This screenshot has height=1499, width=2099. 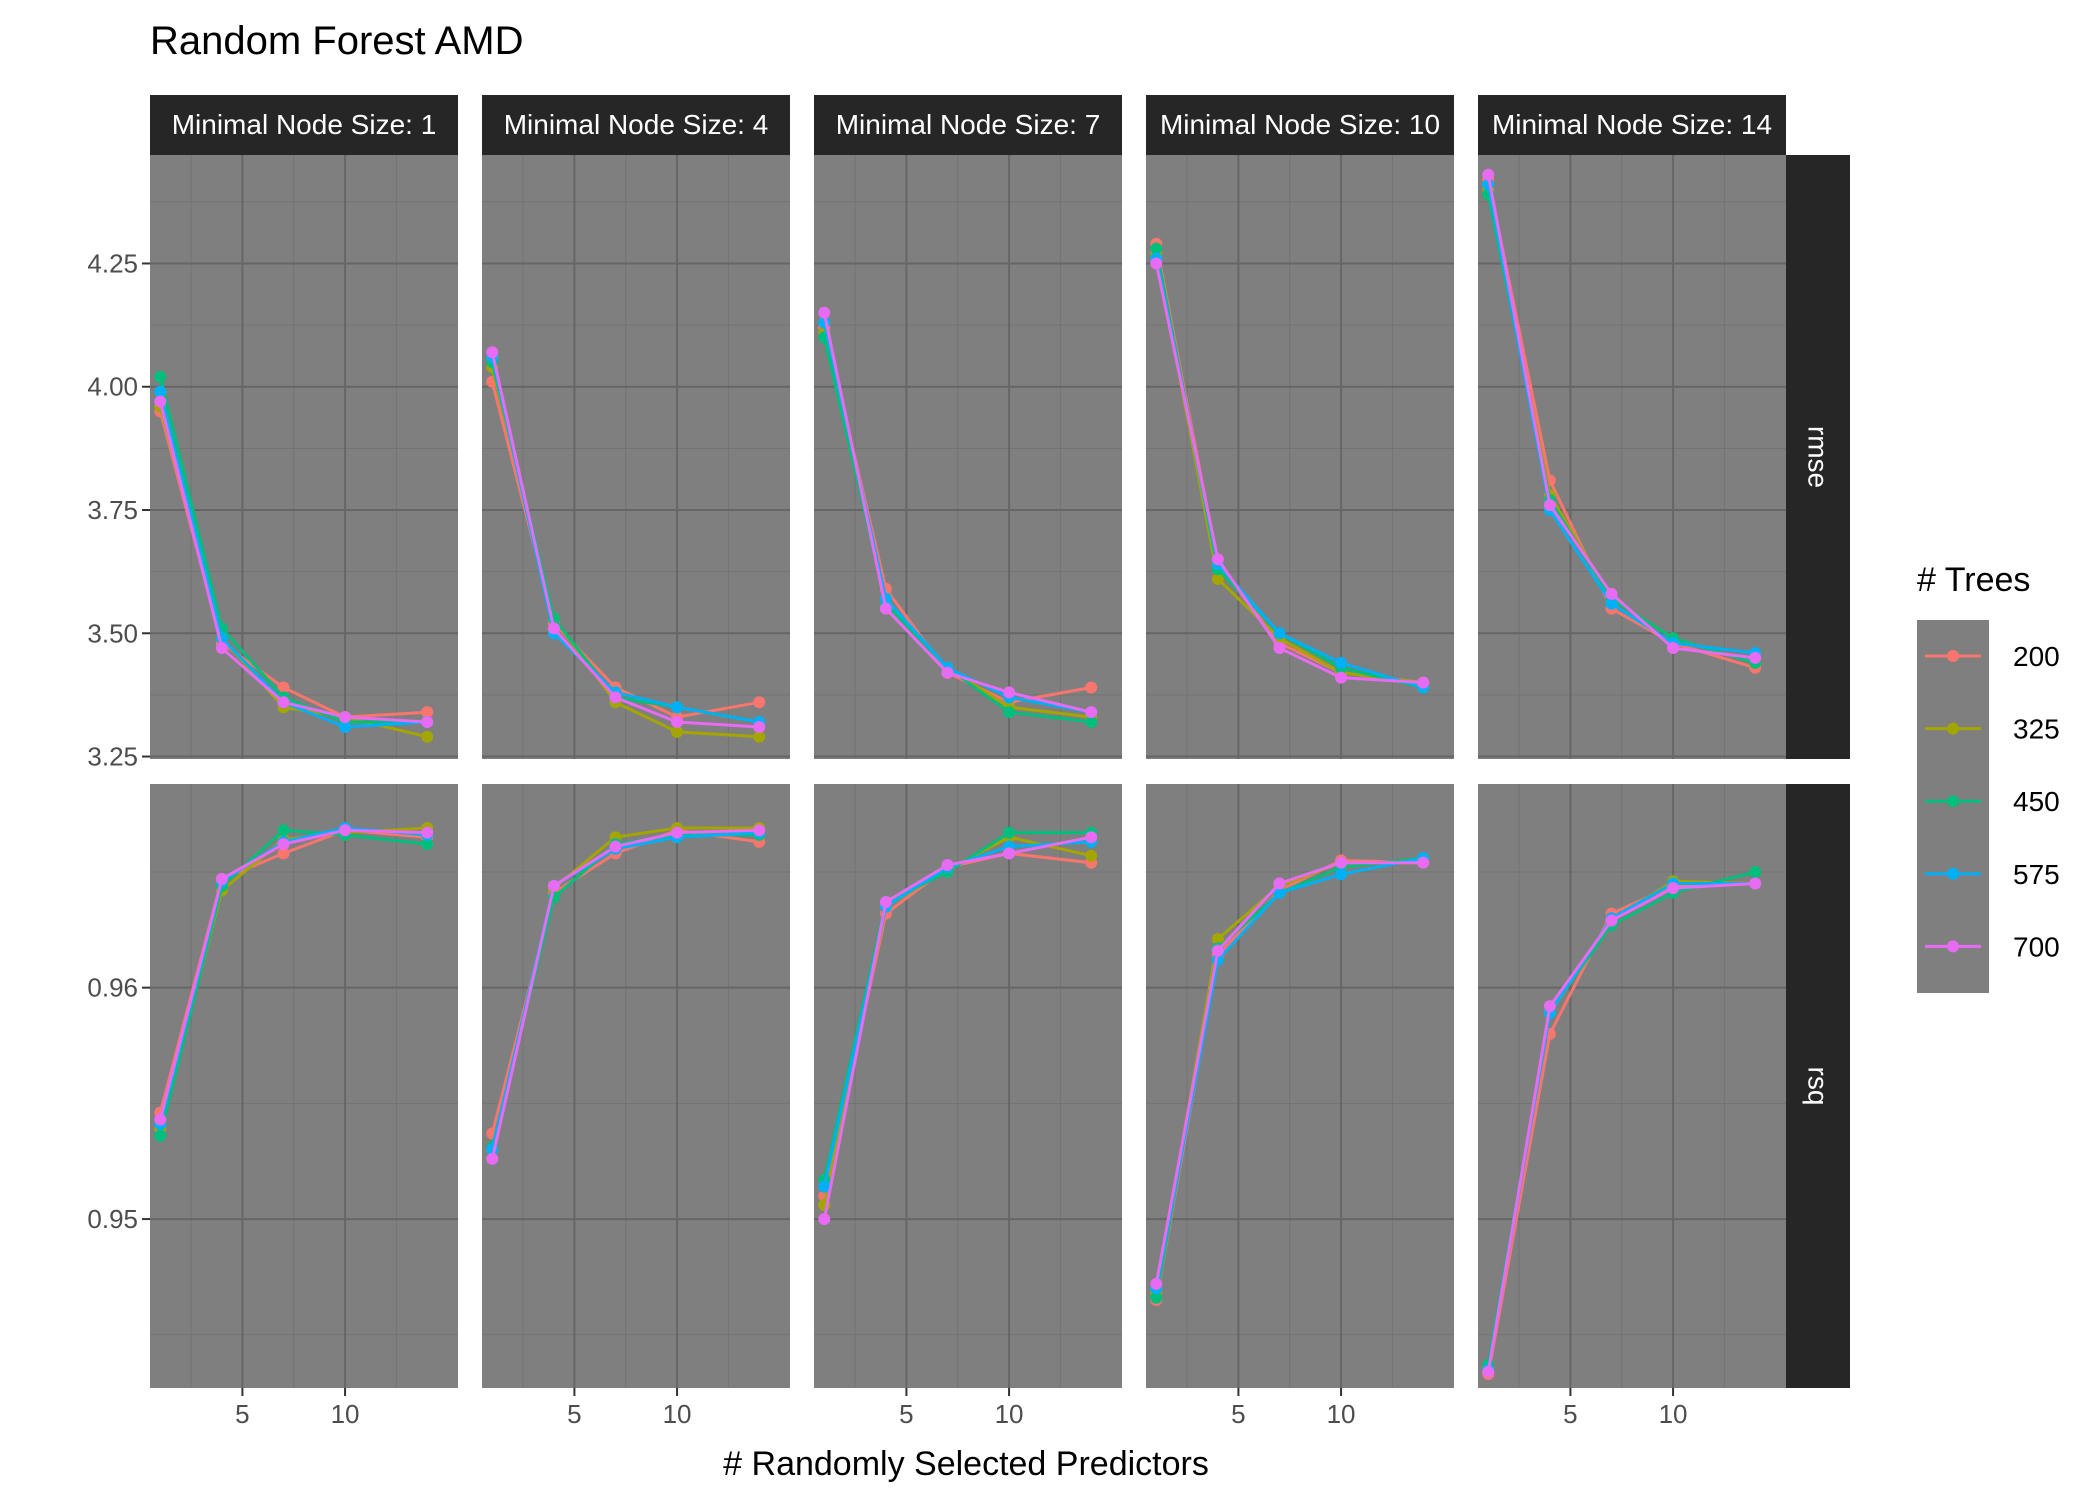 I want to click on legend-label: 325, so click(x=2036, y=729).